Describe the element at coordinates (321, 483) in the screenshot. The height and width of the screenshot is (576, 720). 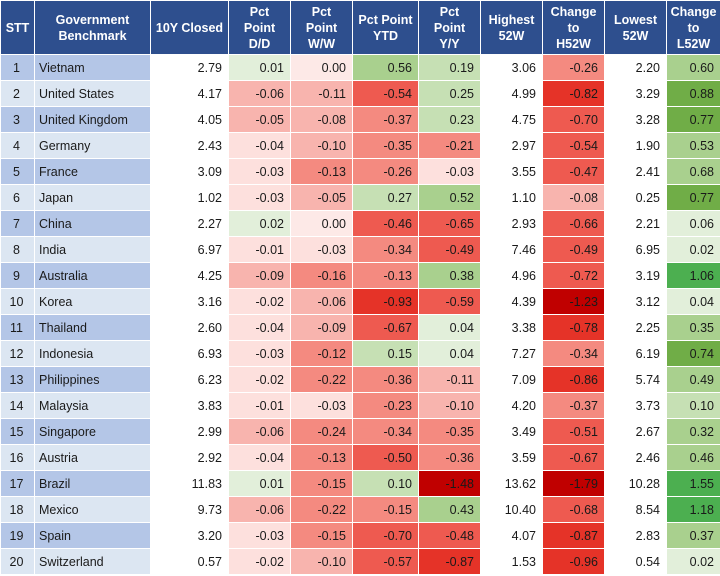
I see `cell-pct-ww: -0.15` at that location.